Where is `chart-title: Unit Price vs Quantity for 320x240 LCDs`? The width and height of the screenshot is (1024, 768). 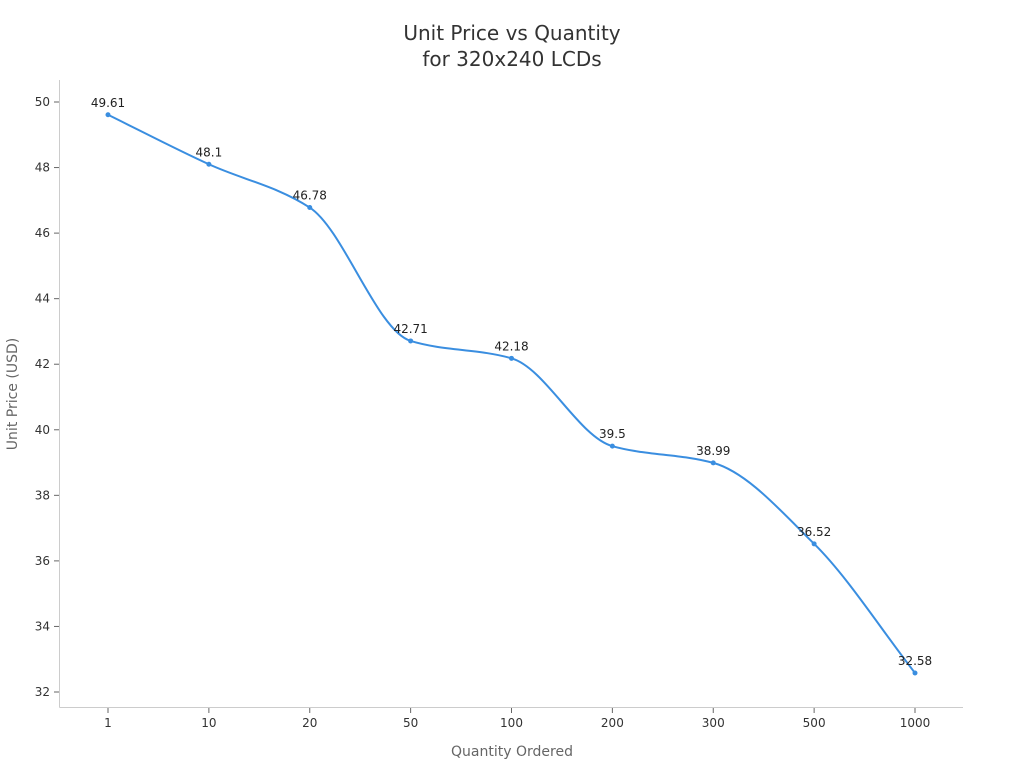 chart-title: Unit Price vs Quantity for 320x240 LCDs is located at coordinates (511, 46).